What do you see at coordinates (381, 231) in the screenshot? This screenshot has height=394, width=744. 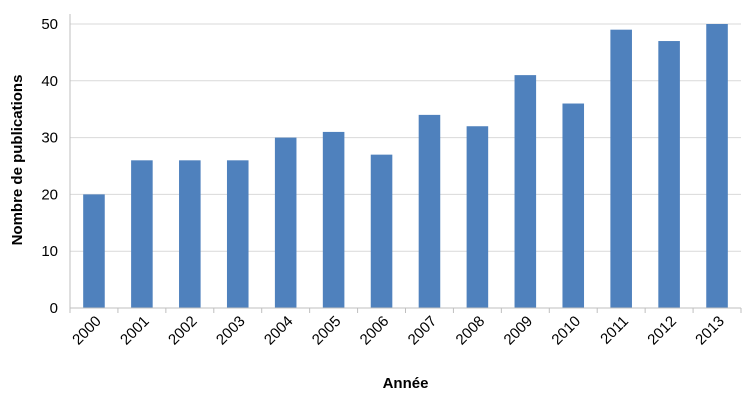 I see `bar-2006` at bounding box center [381, 231].